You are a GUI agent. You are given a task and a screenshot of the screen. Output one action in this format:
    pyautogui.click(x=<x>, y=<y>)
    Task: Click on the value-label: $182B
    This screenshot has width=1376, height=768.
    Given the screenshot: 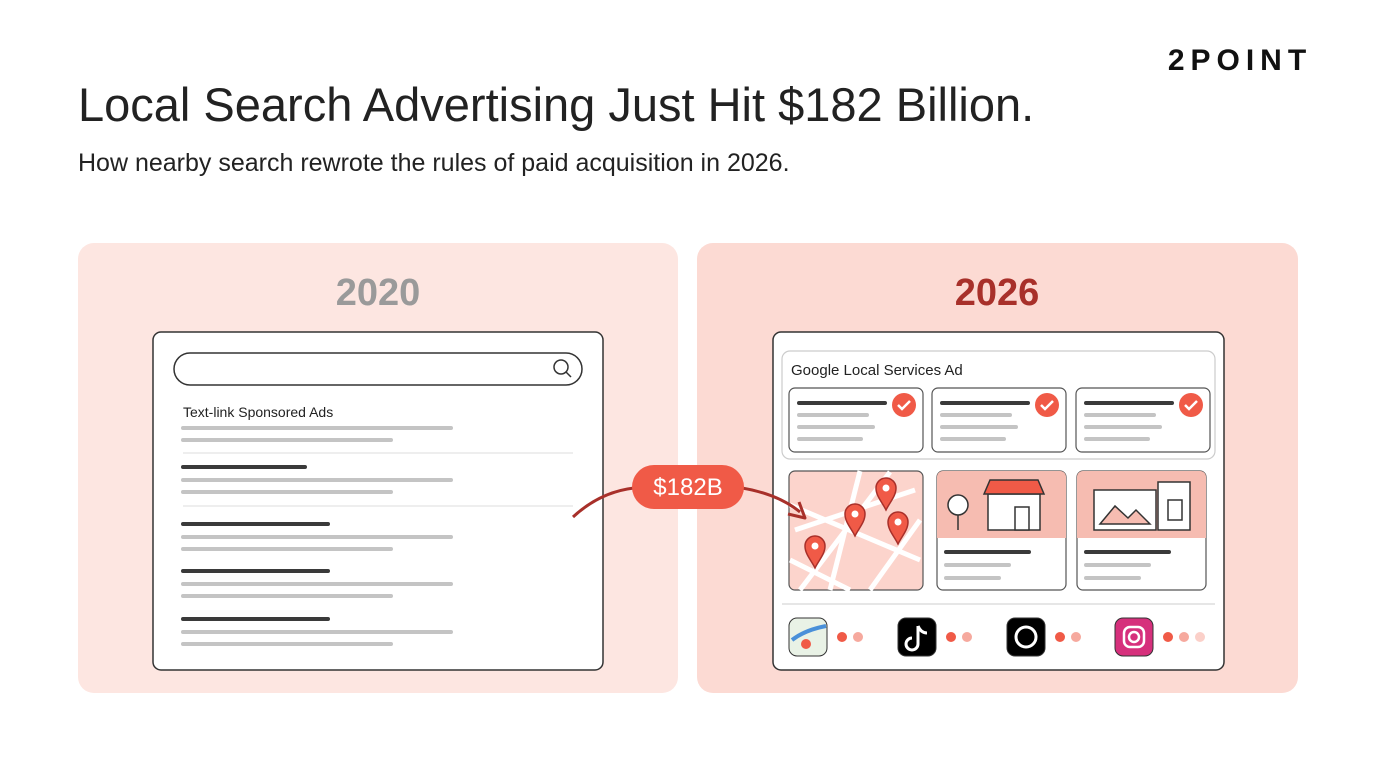 What is the action you would take?
    pyautogui.click(x=687, y=487)
    